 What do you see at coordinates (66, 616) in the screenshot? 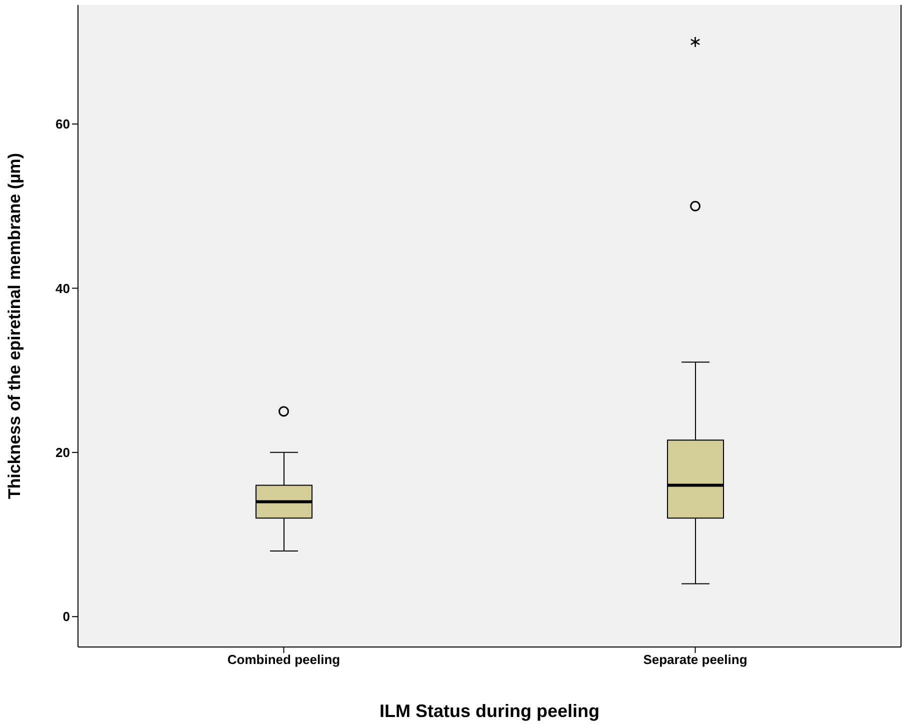
I see `y-tick-label: 0` at bounding box center [66, 616].